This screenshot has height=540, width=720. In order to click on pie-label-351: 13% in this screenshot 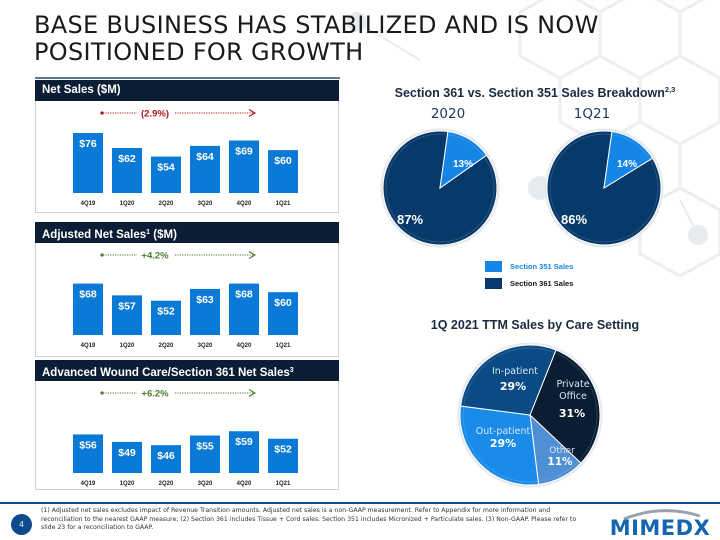, I will do `click(463, 164)`.